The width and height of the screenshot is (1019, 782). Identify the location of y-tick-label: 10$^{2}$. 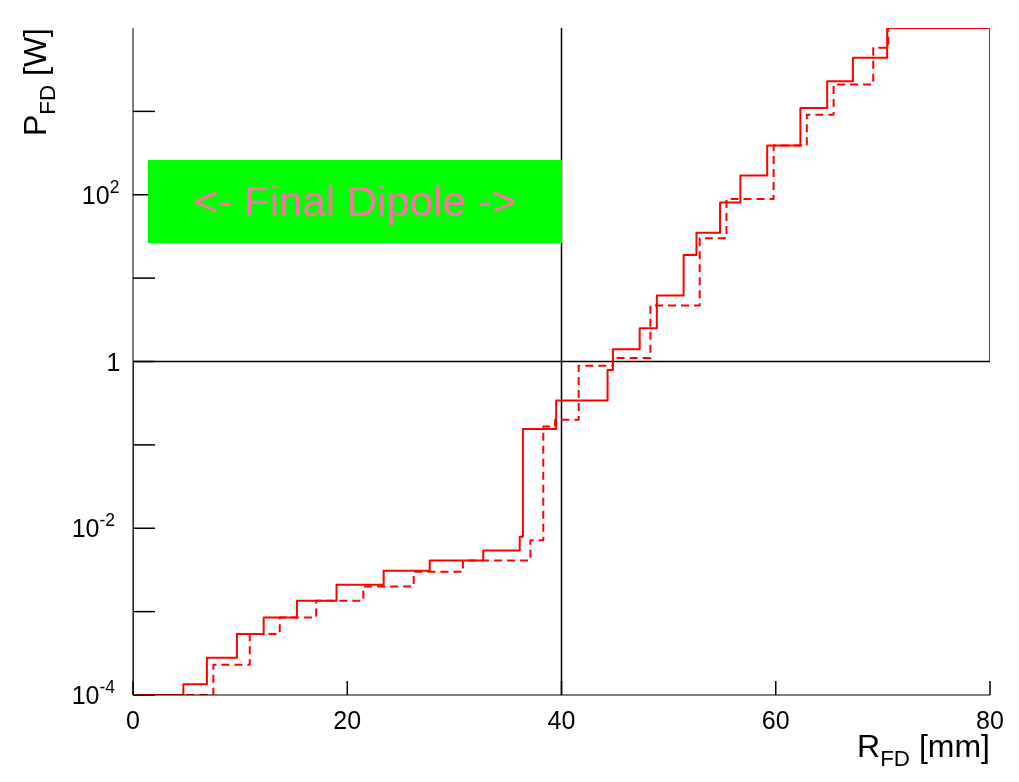
(100, 192).